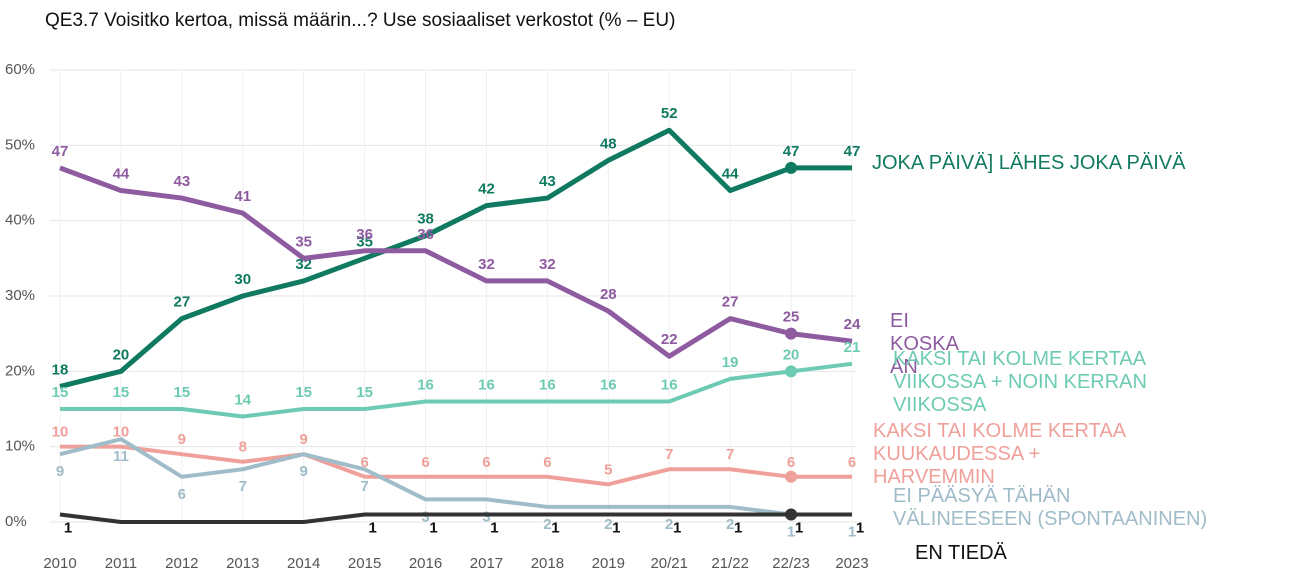 The width and height of the screenshot is (1295, 576). Describe the element at coordinates (121, 432) in the screenshot. I see `data-label: 10` at that location.